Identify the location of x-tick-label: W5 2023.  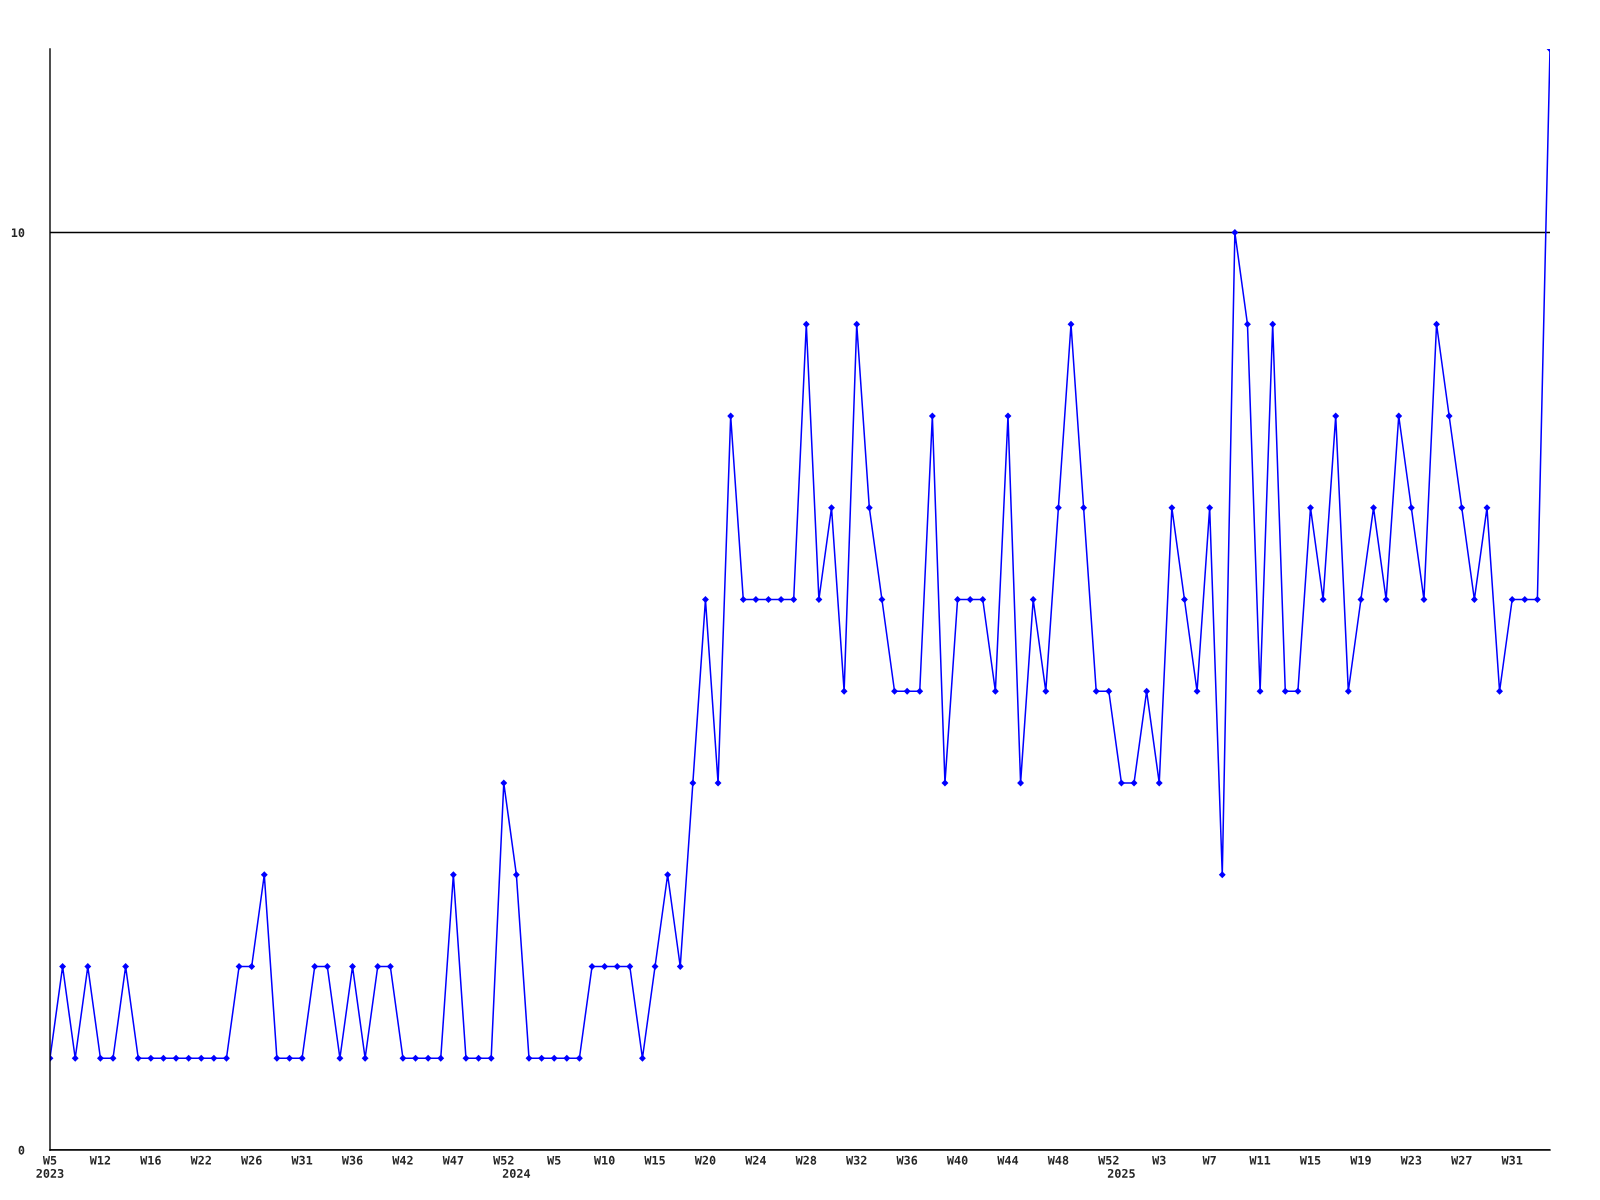
(50, 1166).